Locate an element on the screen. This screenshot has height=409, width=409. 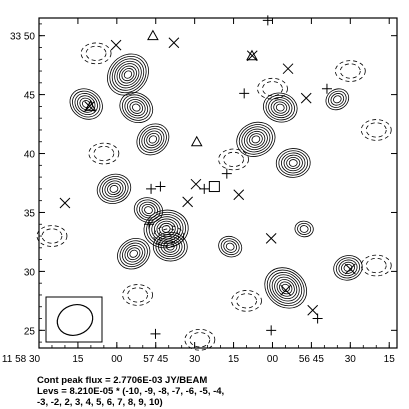
x-axis-tick-labels: 11 58 30 15 00 57 45 30 15 00 56 45 30 15 is located at coordinates (198, 359).